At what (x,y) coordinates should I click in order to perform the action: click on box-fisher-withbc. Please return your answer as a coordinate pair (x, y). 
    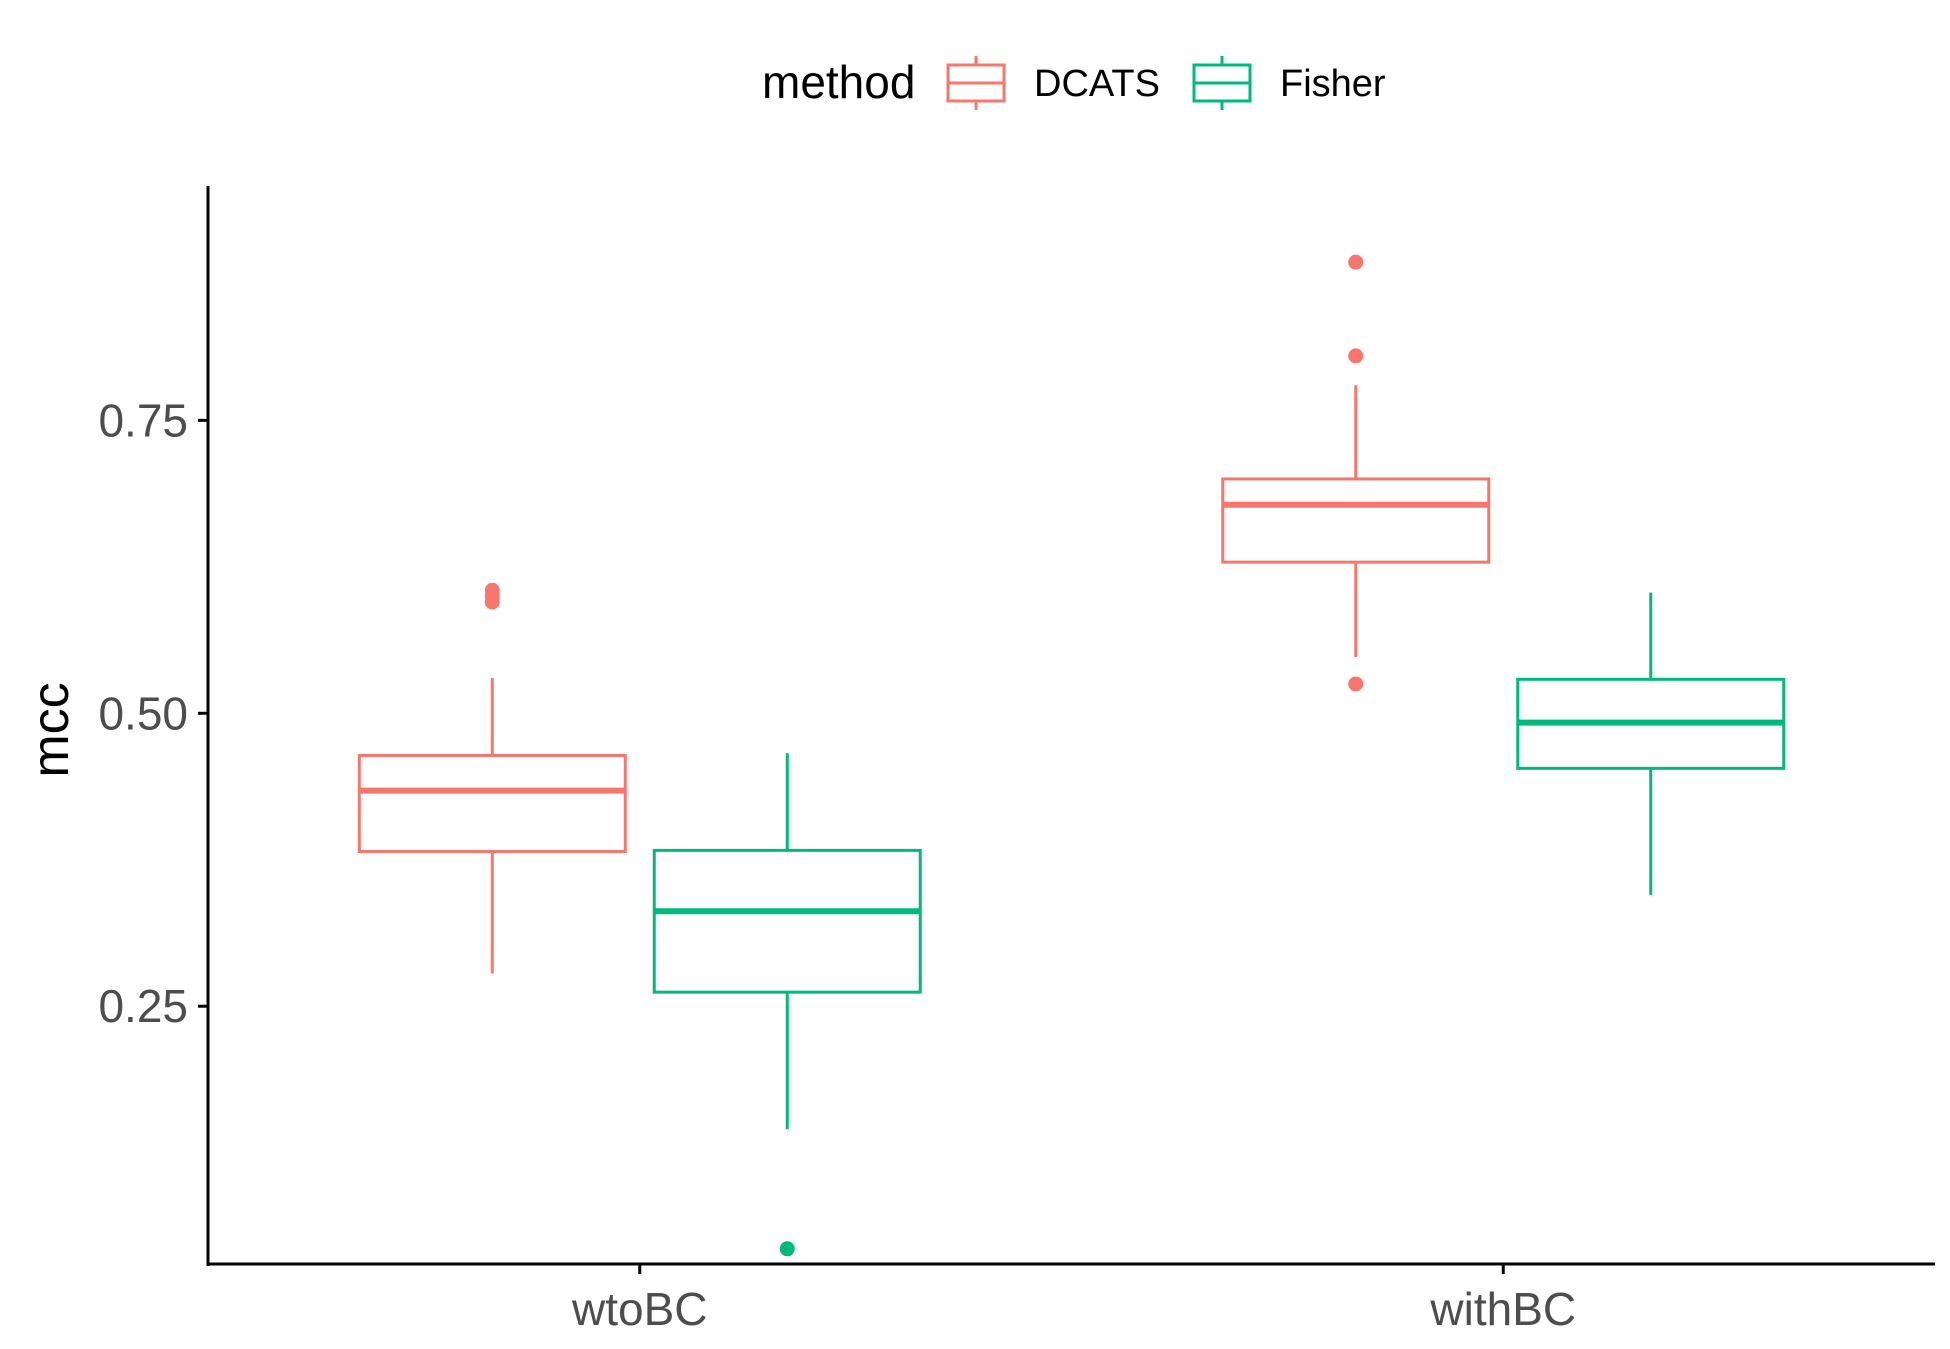
    Looking at the image, I should click on (1651, 743).